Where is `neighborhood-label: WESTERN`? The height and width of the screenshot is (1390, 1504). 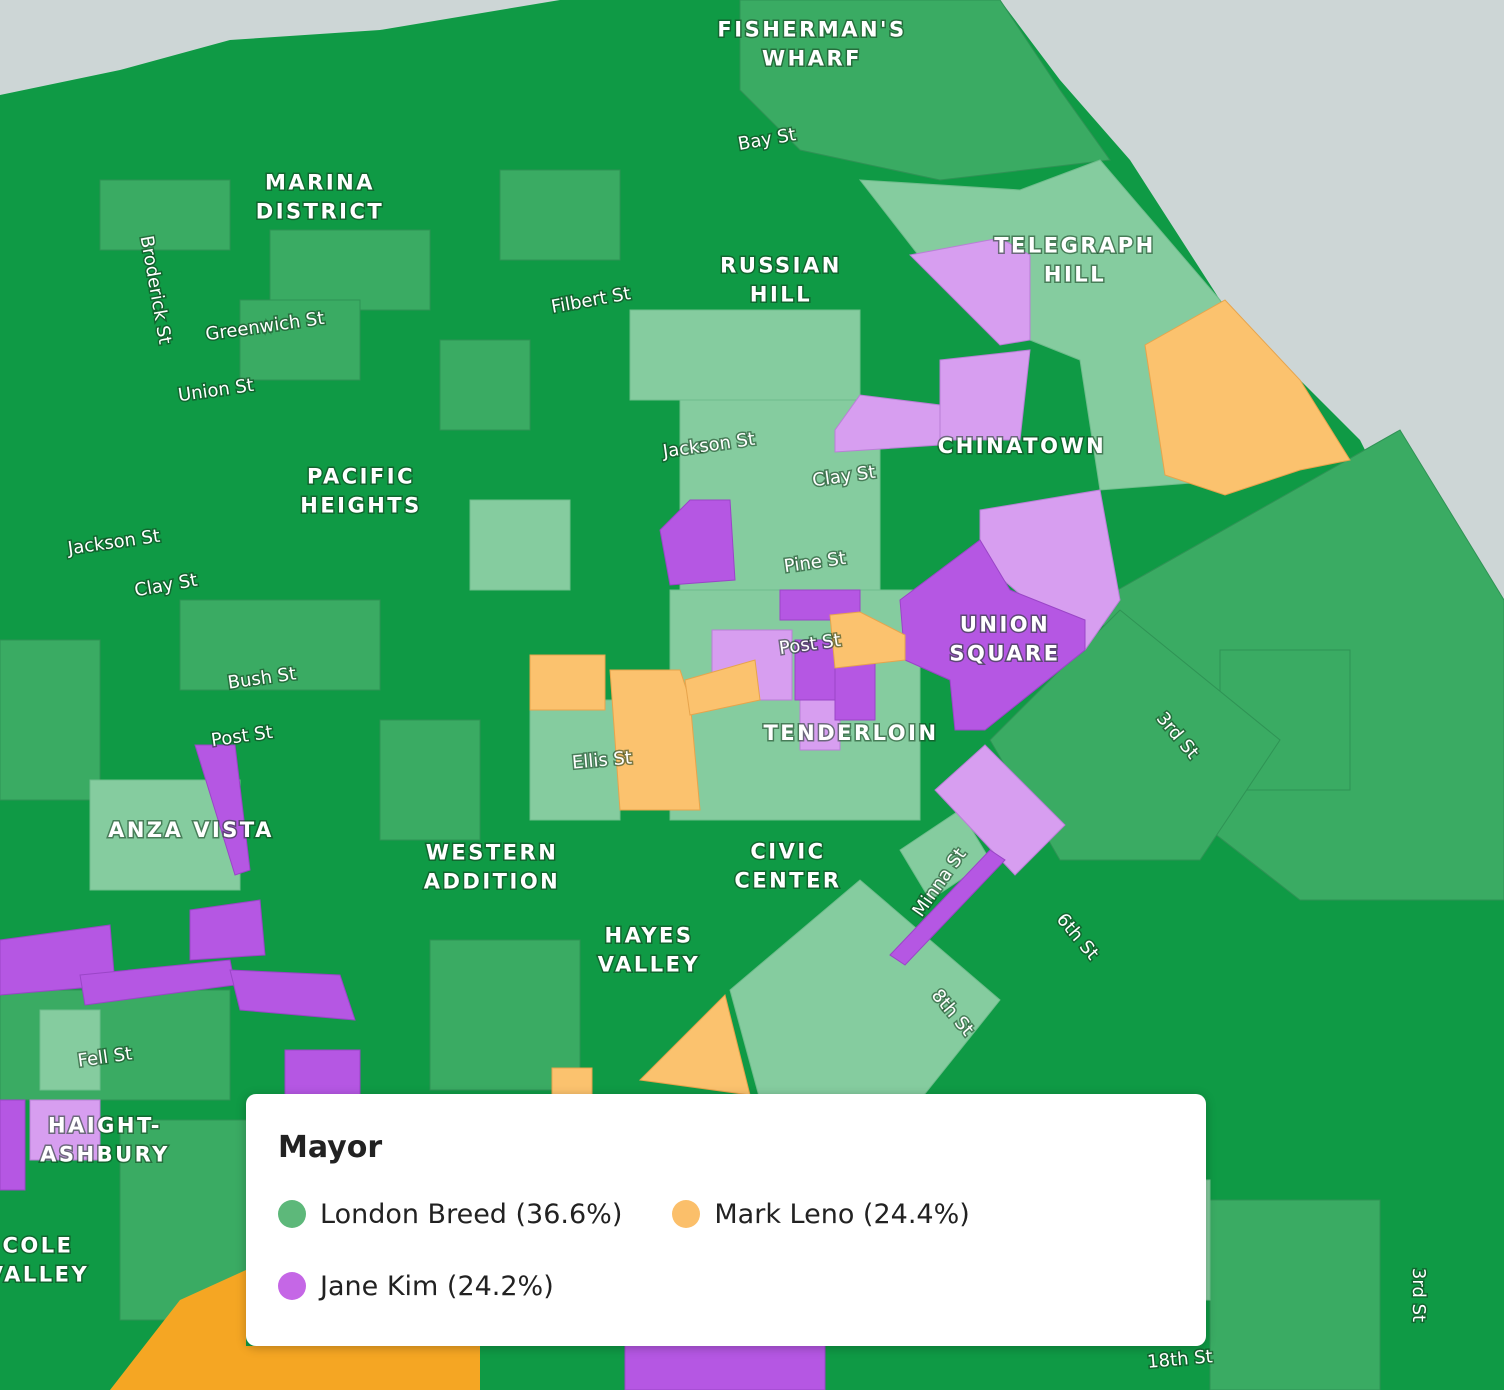
neighborhood-label: WESTERN is located at coordinates (492, 853).